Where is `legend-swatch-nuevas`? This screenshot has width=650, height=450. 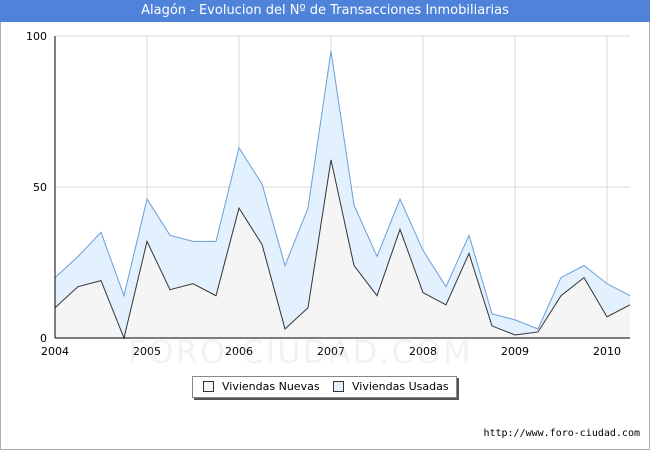 legend-swatch-nuevas is located at coordinates (208, 386).